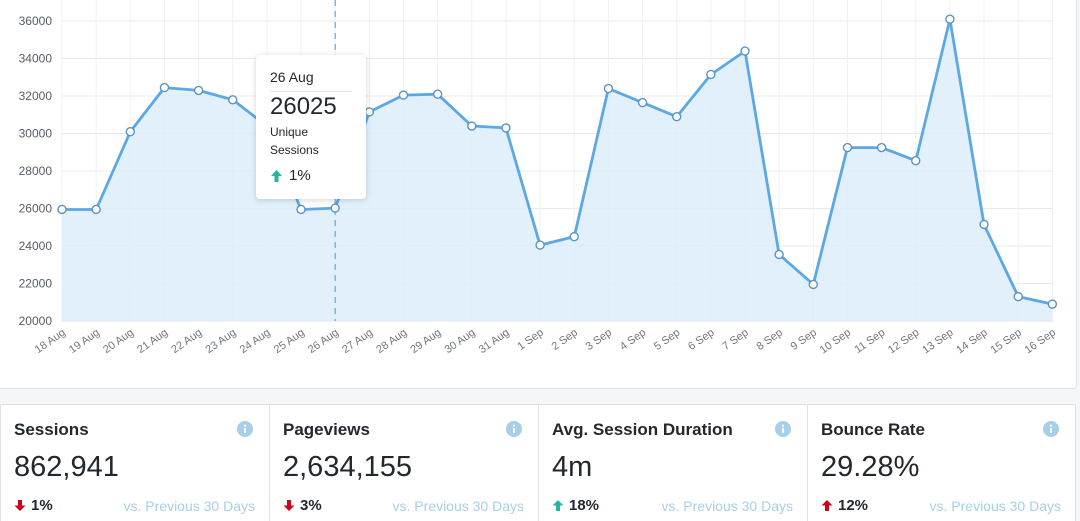  I want to click on tooltip-label-line2: Sessions, so click(294, 150).